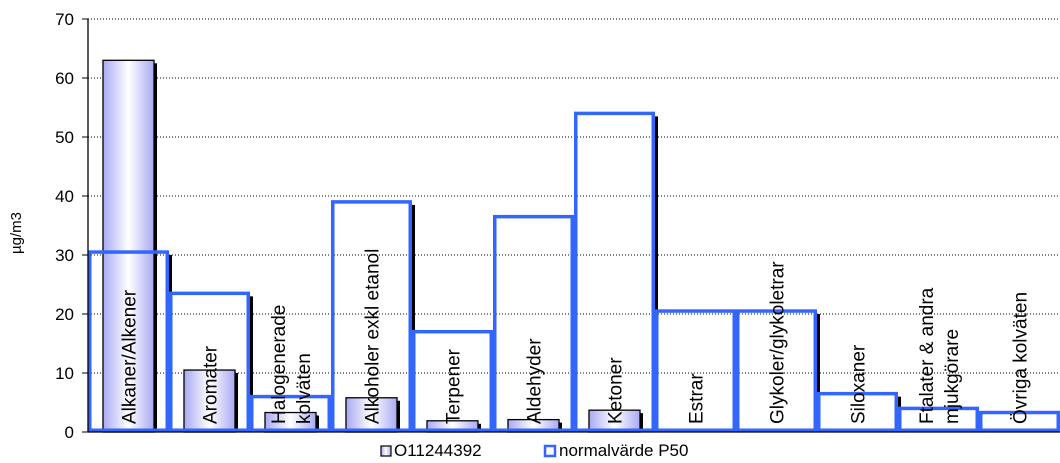 The width and height of the screenshot is (1060, 463). Describe the element at coordinates (623, 450) in the screenshot. I see `legend-label-series-2: normalvärde P50` at that location.